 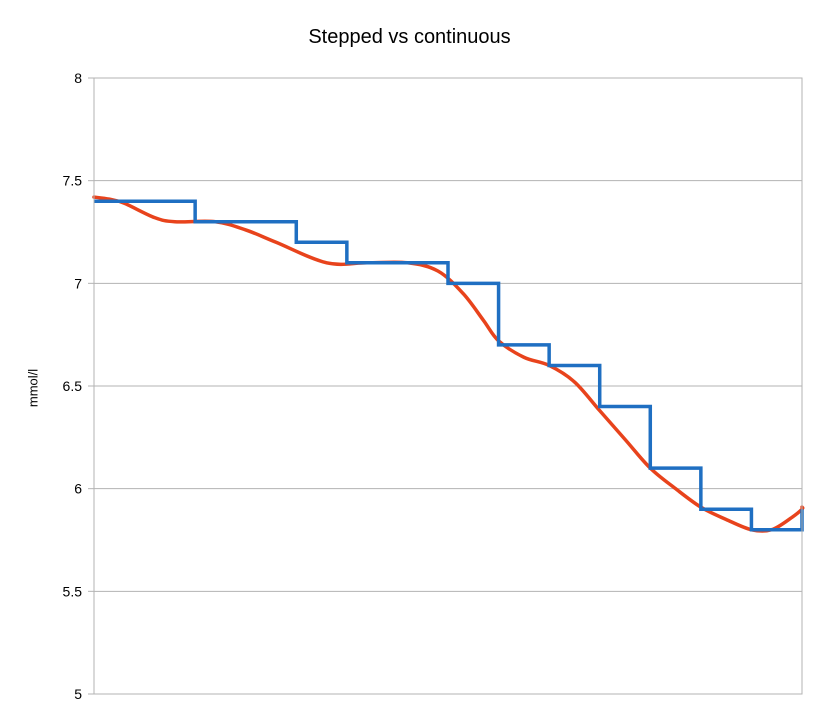 What do you see at coordinates (78, 694) in the screenshot?
I see `y-tick-label: 5` at bounding box center [78, 694].